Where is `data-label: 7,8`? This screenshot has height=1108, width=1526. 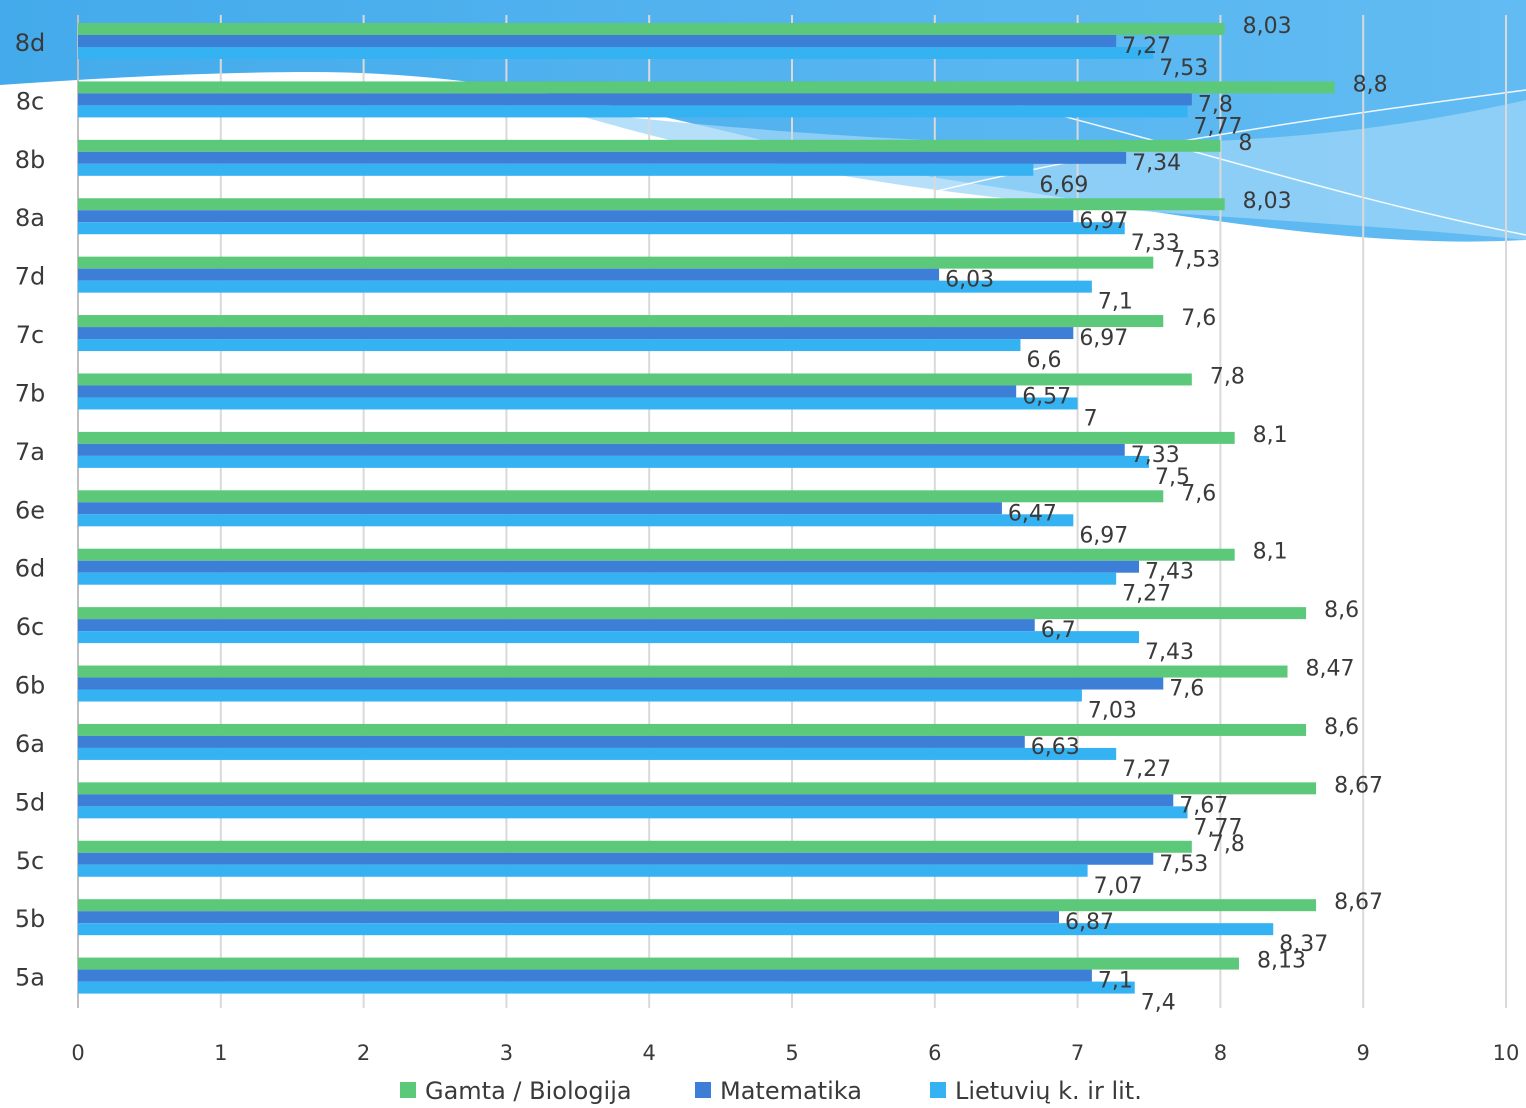
data-label: 7,8 is located at coordinates (1227, 844).